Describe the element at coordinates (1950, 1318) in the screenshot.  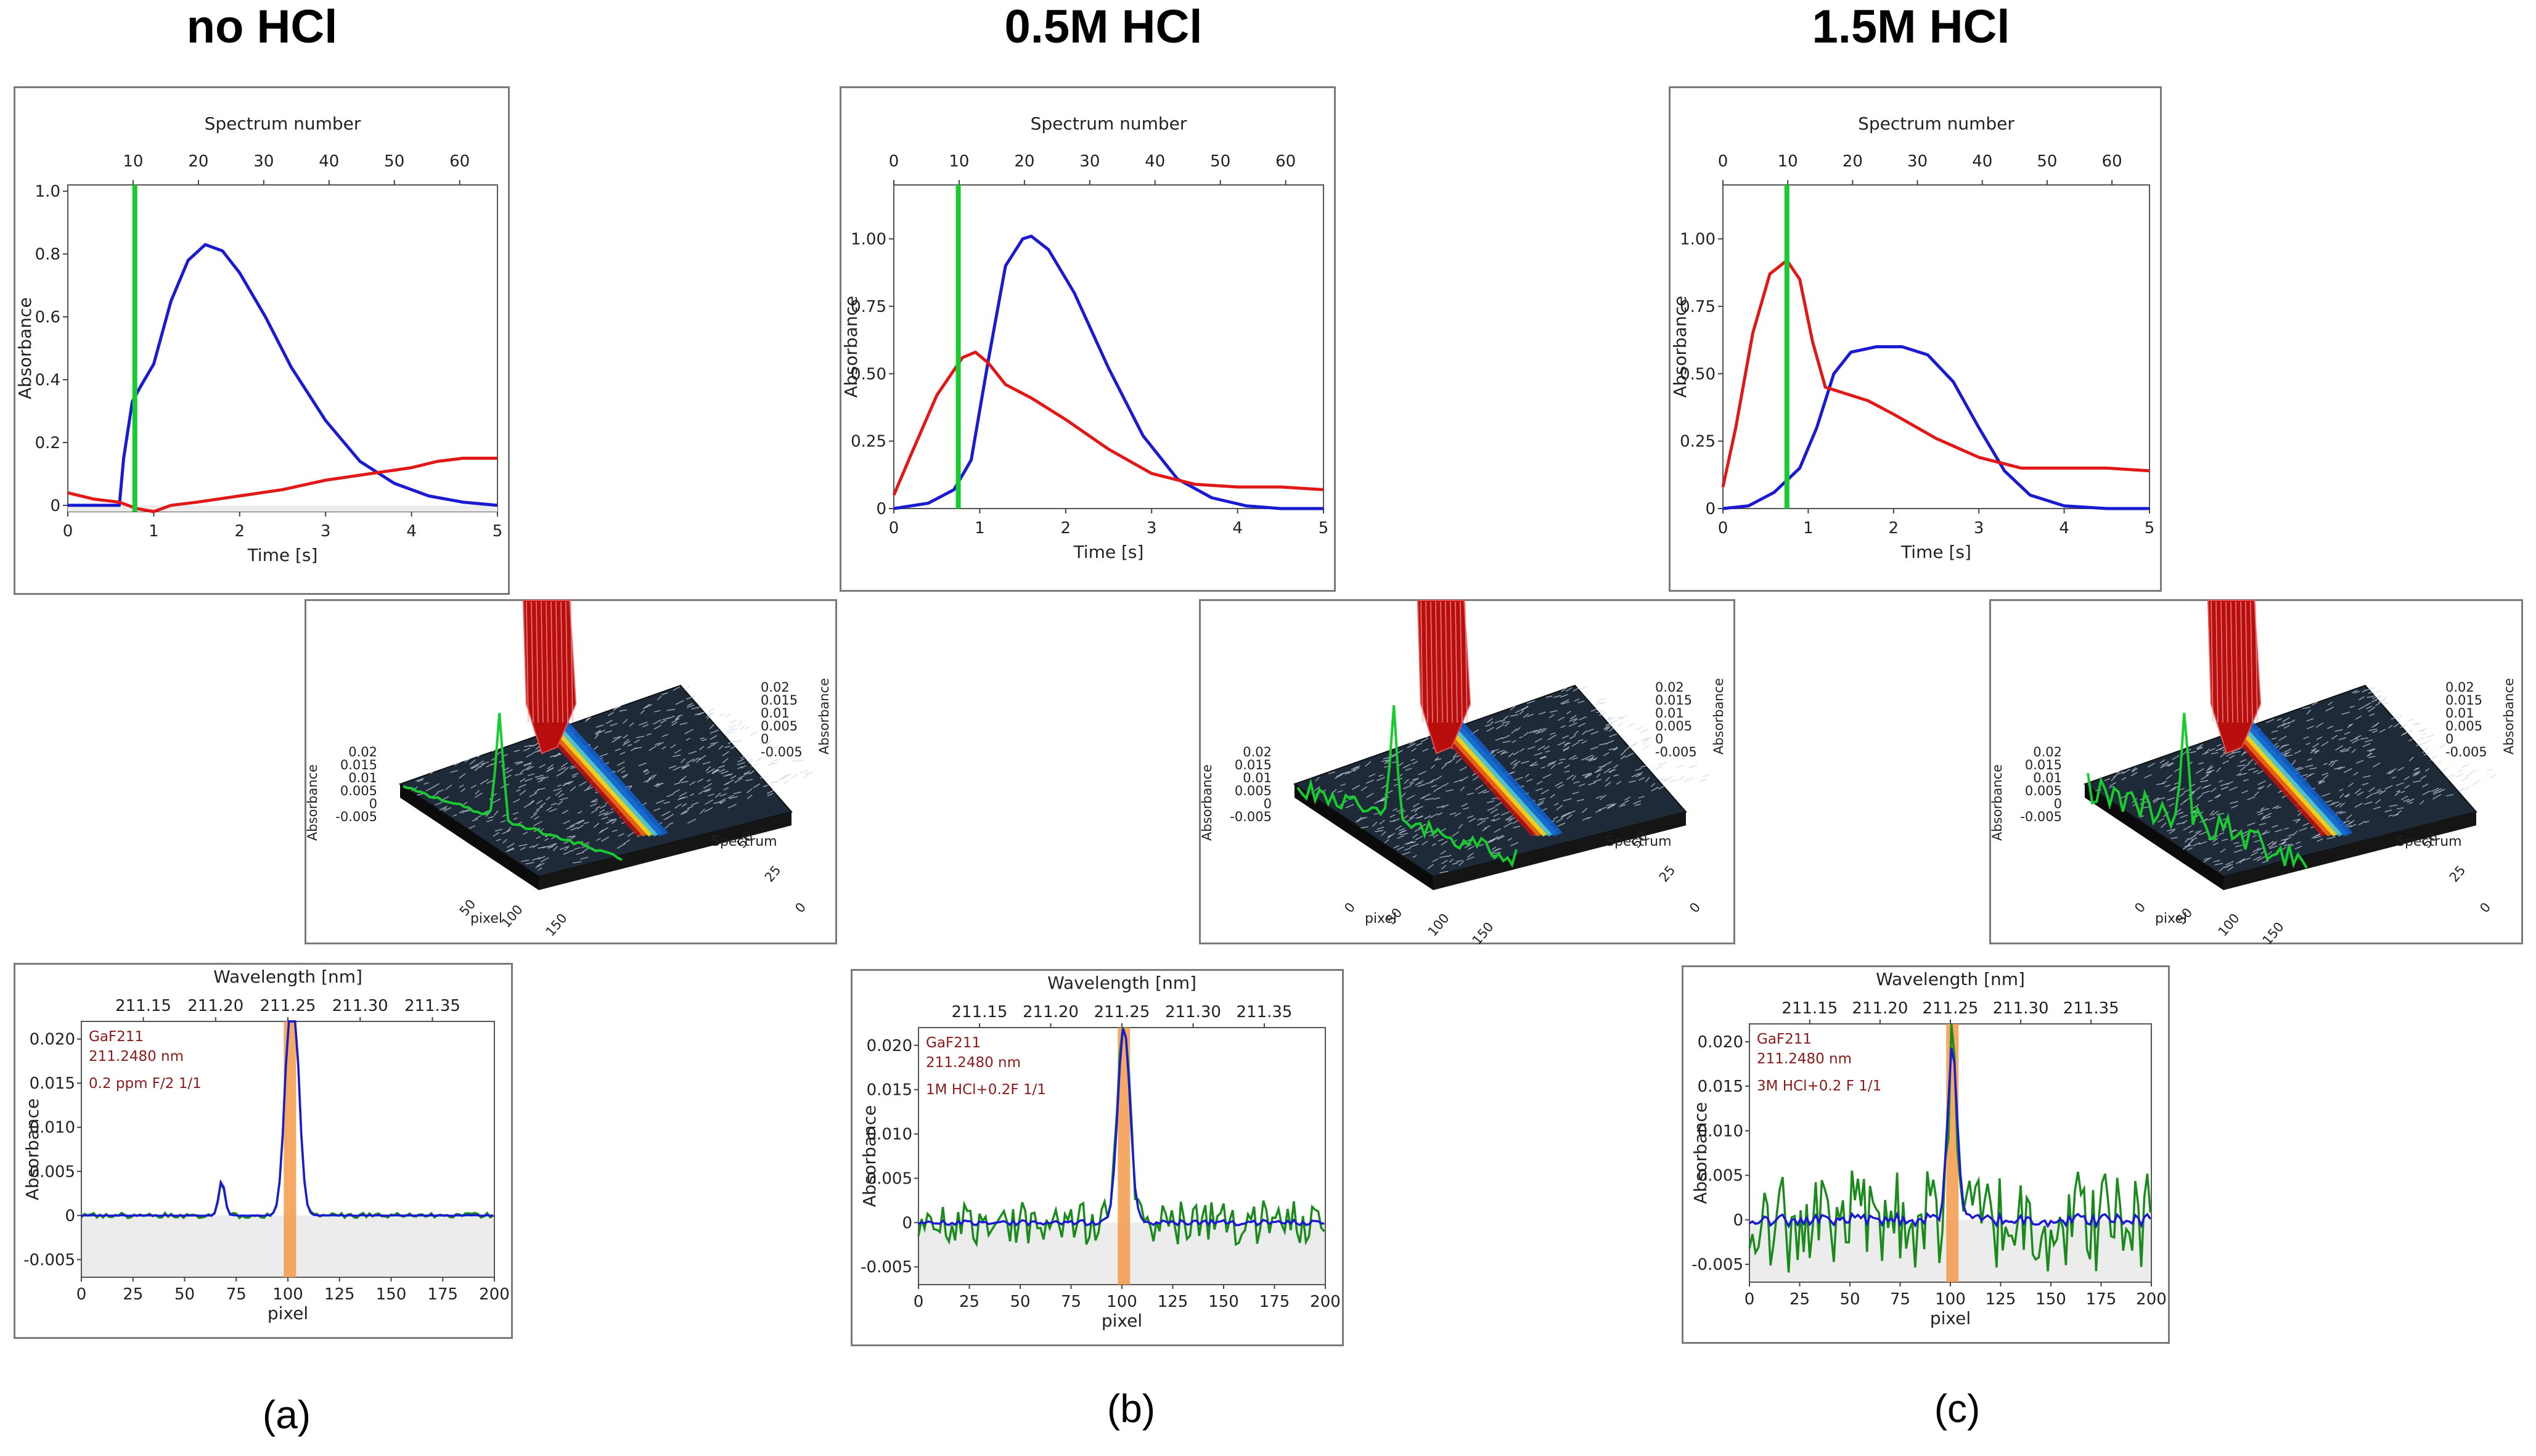
I see `x-axis-label: pixel` at that location.